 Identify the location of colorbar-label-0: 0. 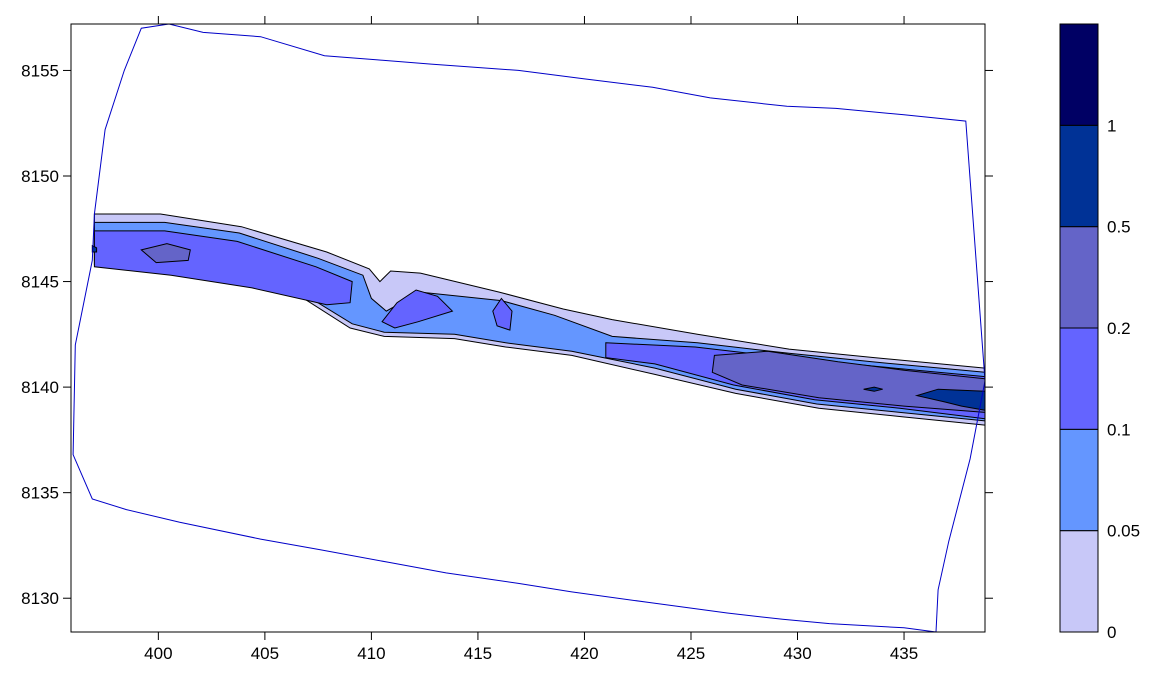
(1111, 632).